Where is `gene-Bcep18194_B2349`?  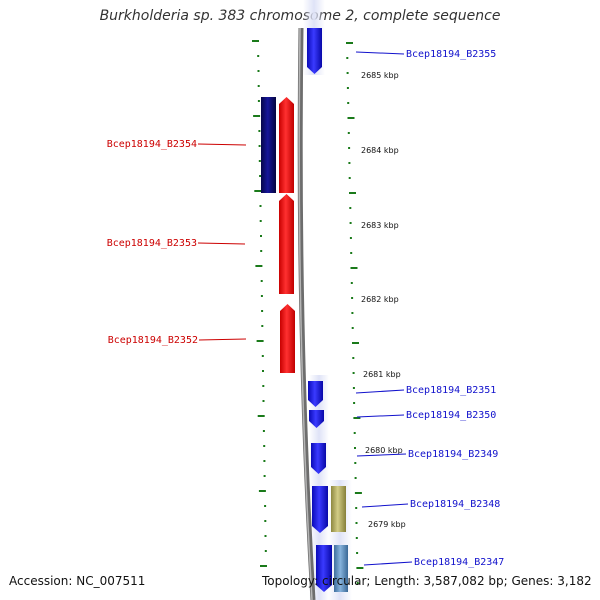
gene-Bcep18194_B2349 is located at coordinates (318, 458).